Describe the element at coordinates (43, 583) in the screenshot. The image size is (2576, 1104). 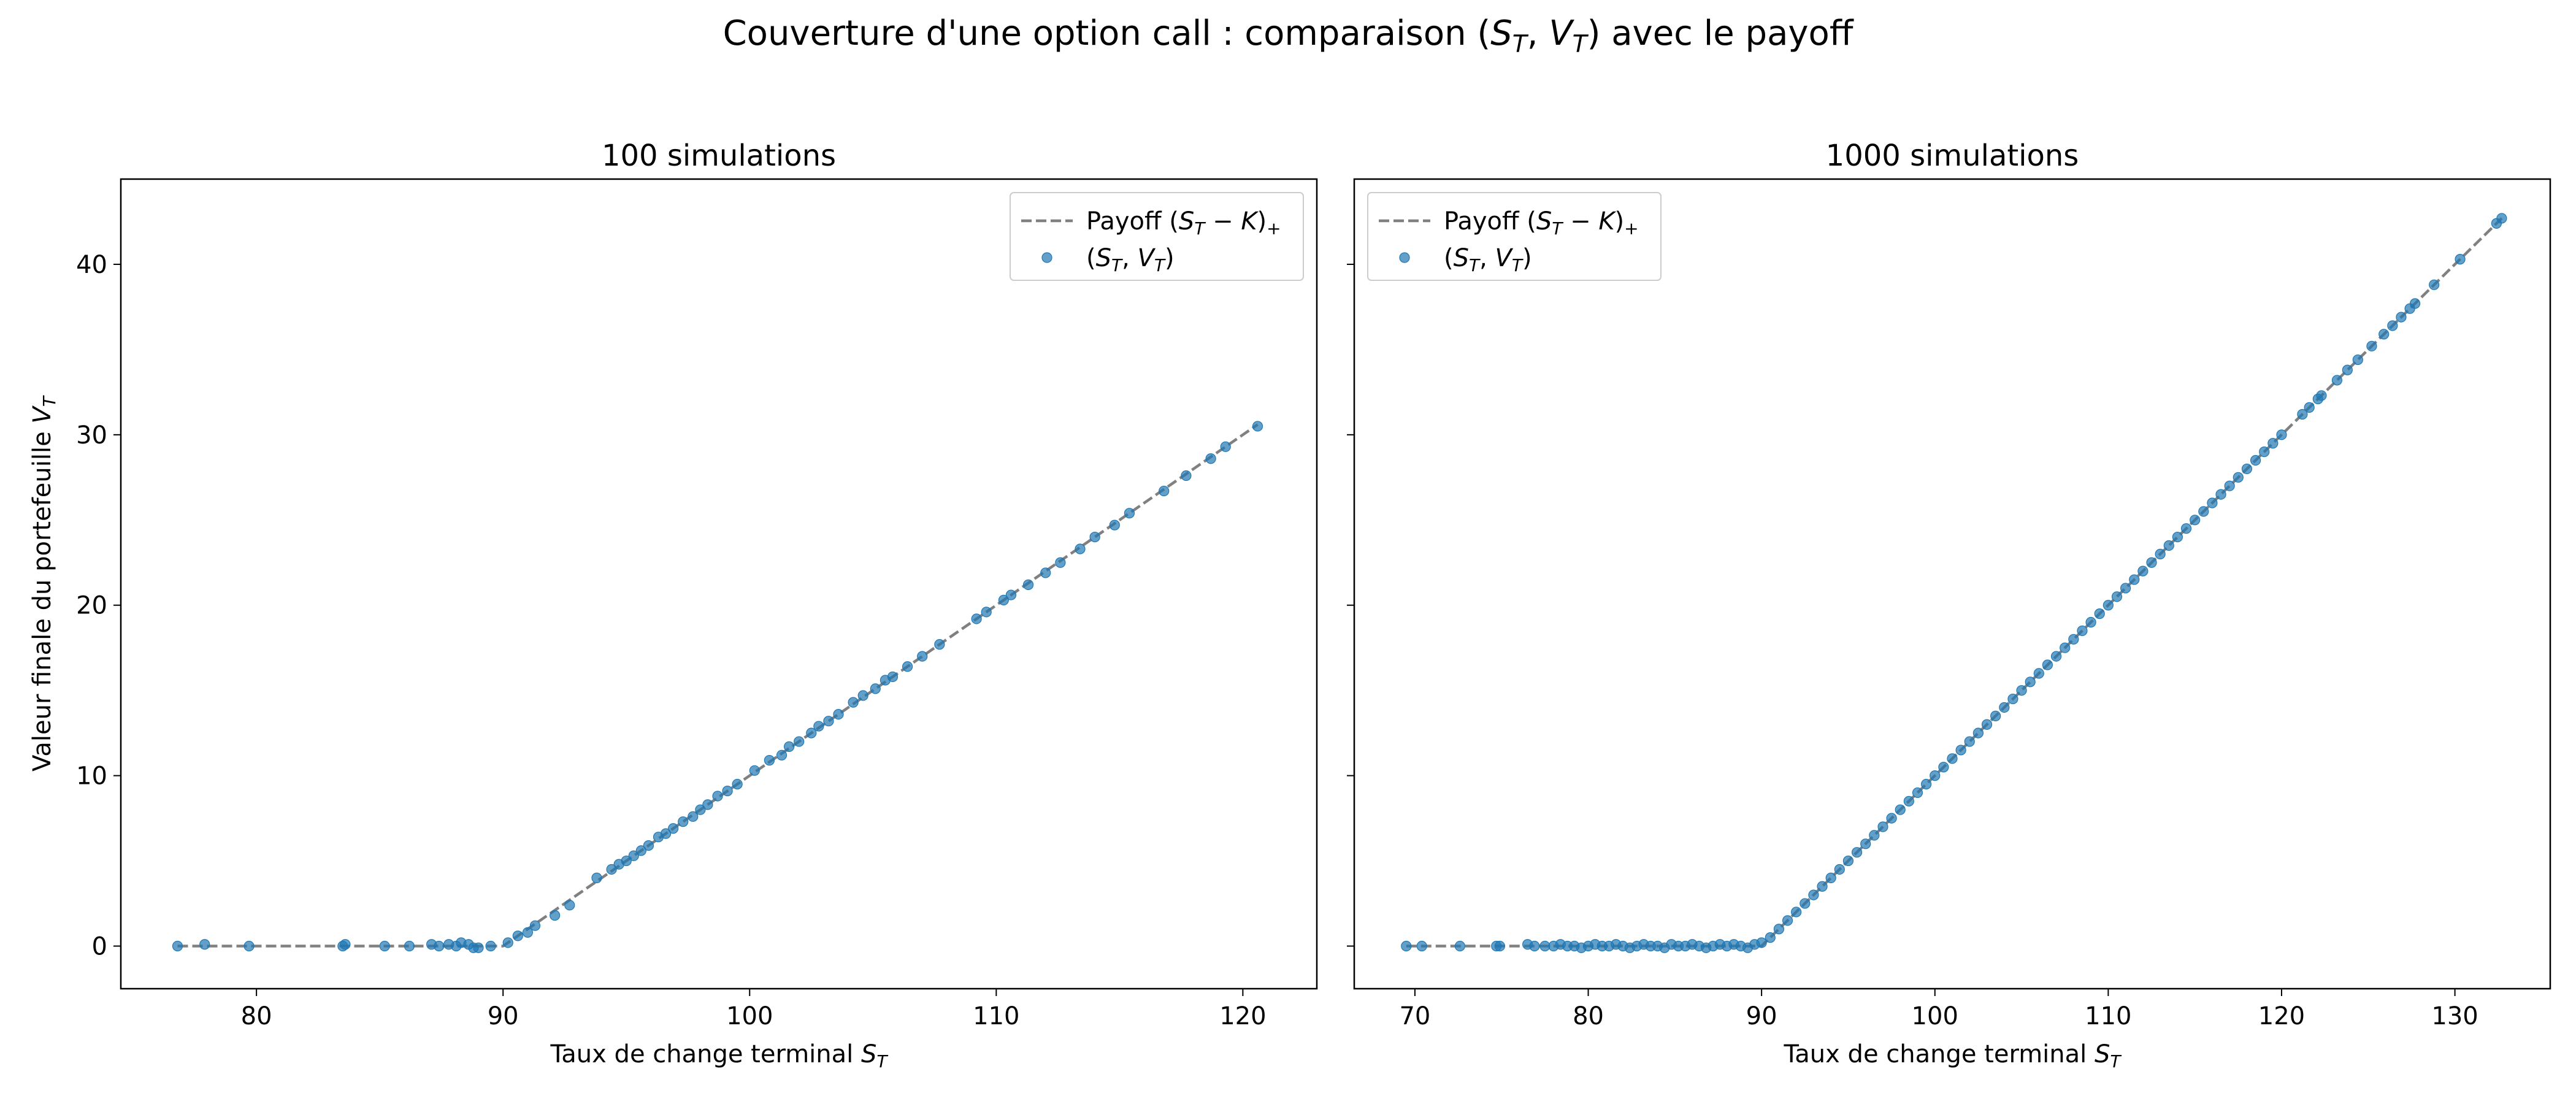
I see `y-axis-label: Valeur finale du portefeuille VT` at that location.